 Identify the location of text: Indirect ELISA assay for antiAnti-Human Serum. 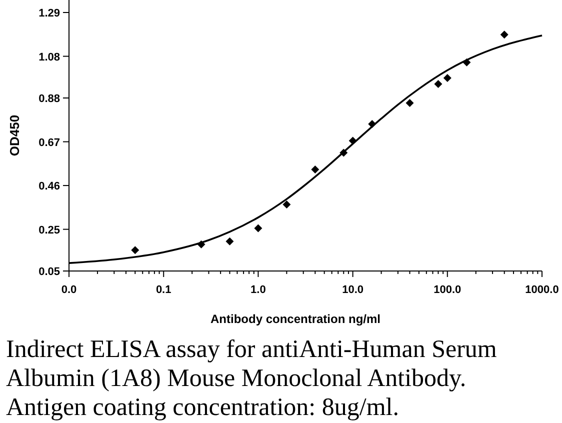
(252, 349).